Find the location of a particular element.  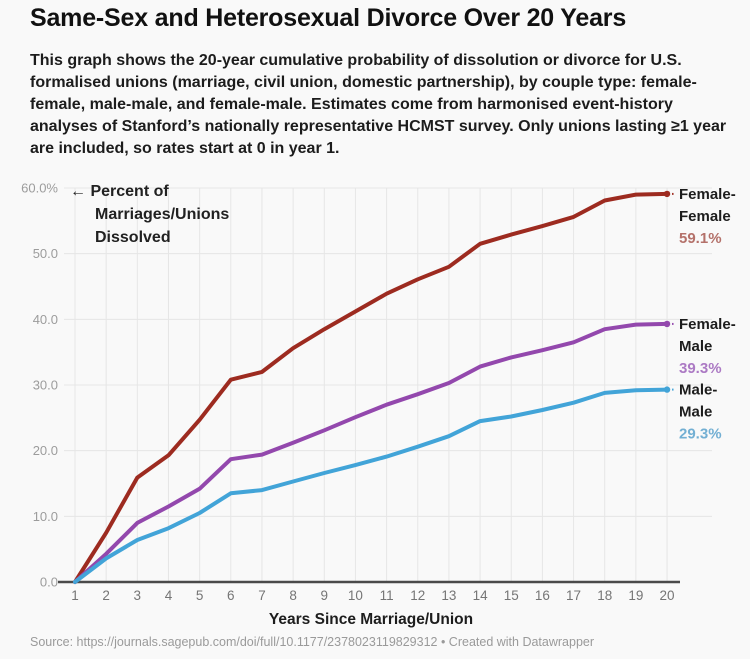

y-tick-label: 10.0 is located at coordinates (45, 516).